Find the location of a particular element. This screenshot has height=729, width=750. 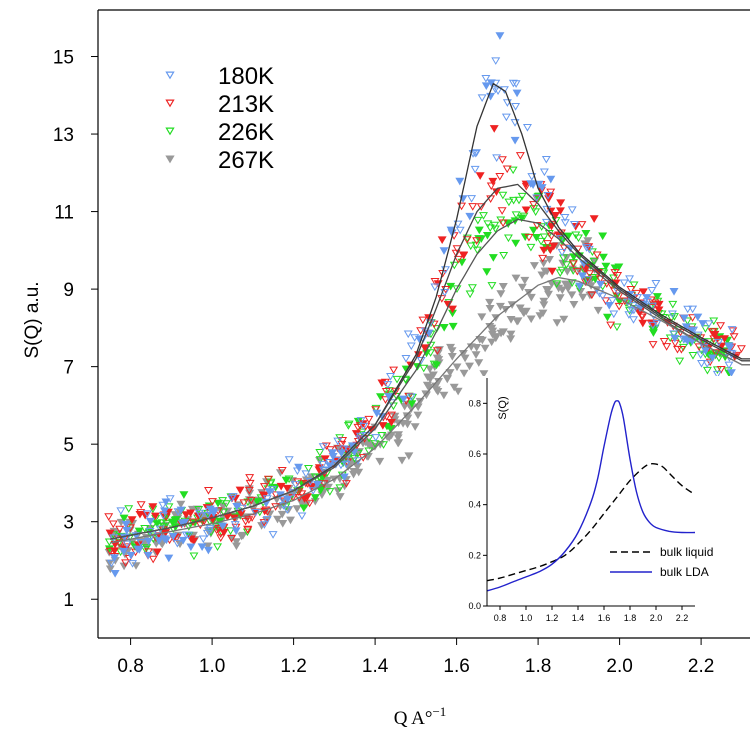

x-tick-label: 0.8 is located at coordinates (130, 666).